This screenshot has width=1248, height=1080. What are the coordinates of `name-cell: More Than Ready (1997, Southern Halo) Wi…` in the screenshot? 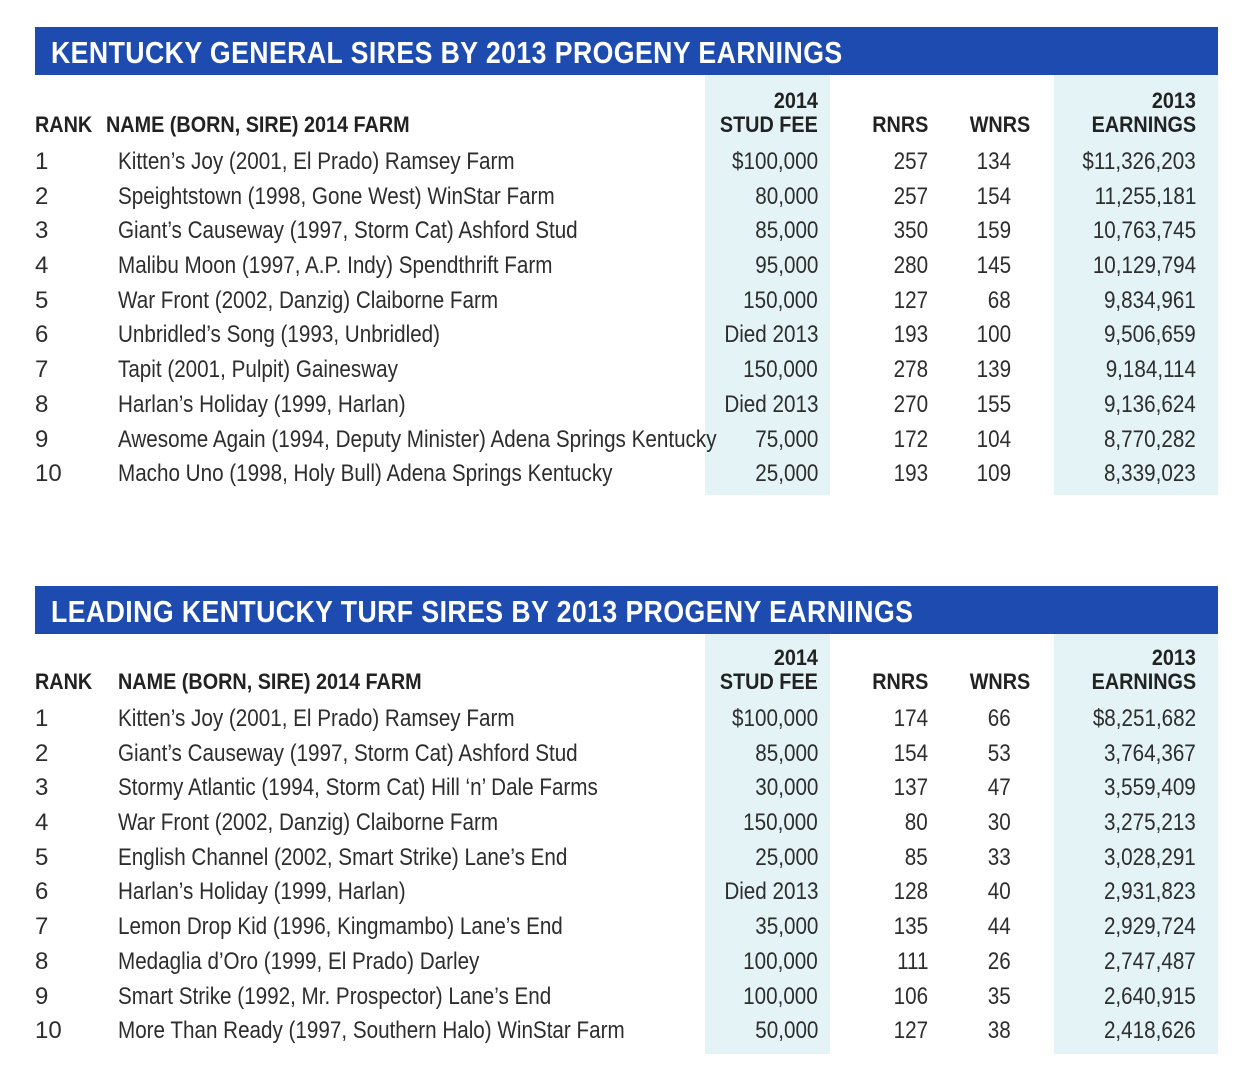 It's located at (371, 1031).